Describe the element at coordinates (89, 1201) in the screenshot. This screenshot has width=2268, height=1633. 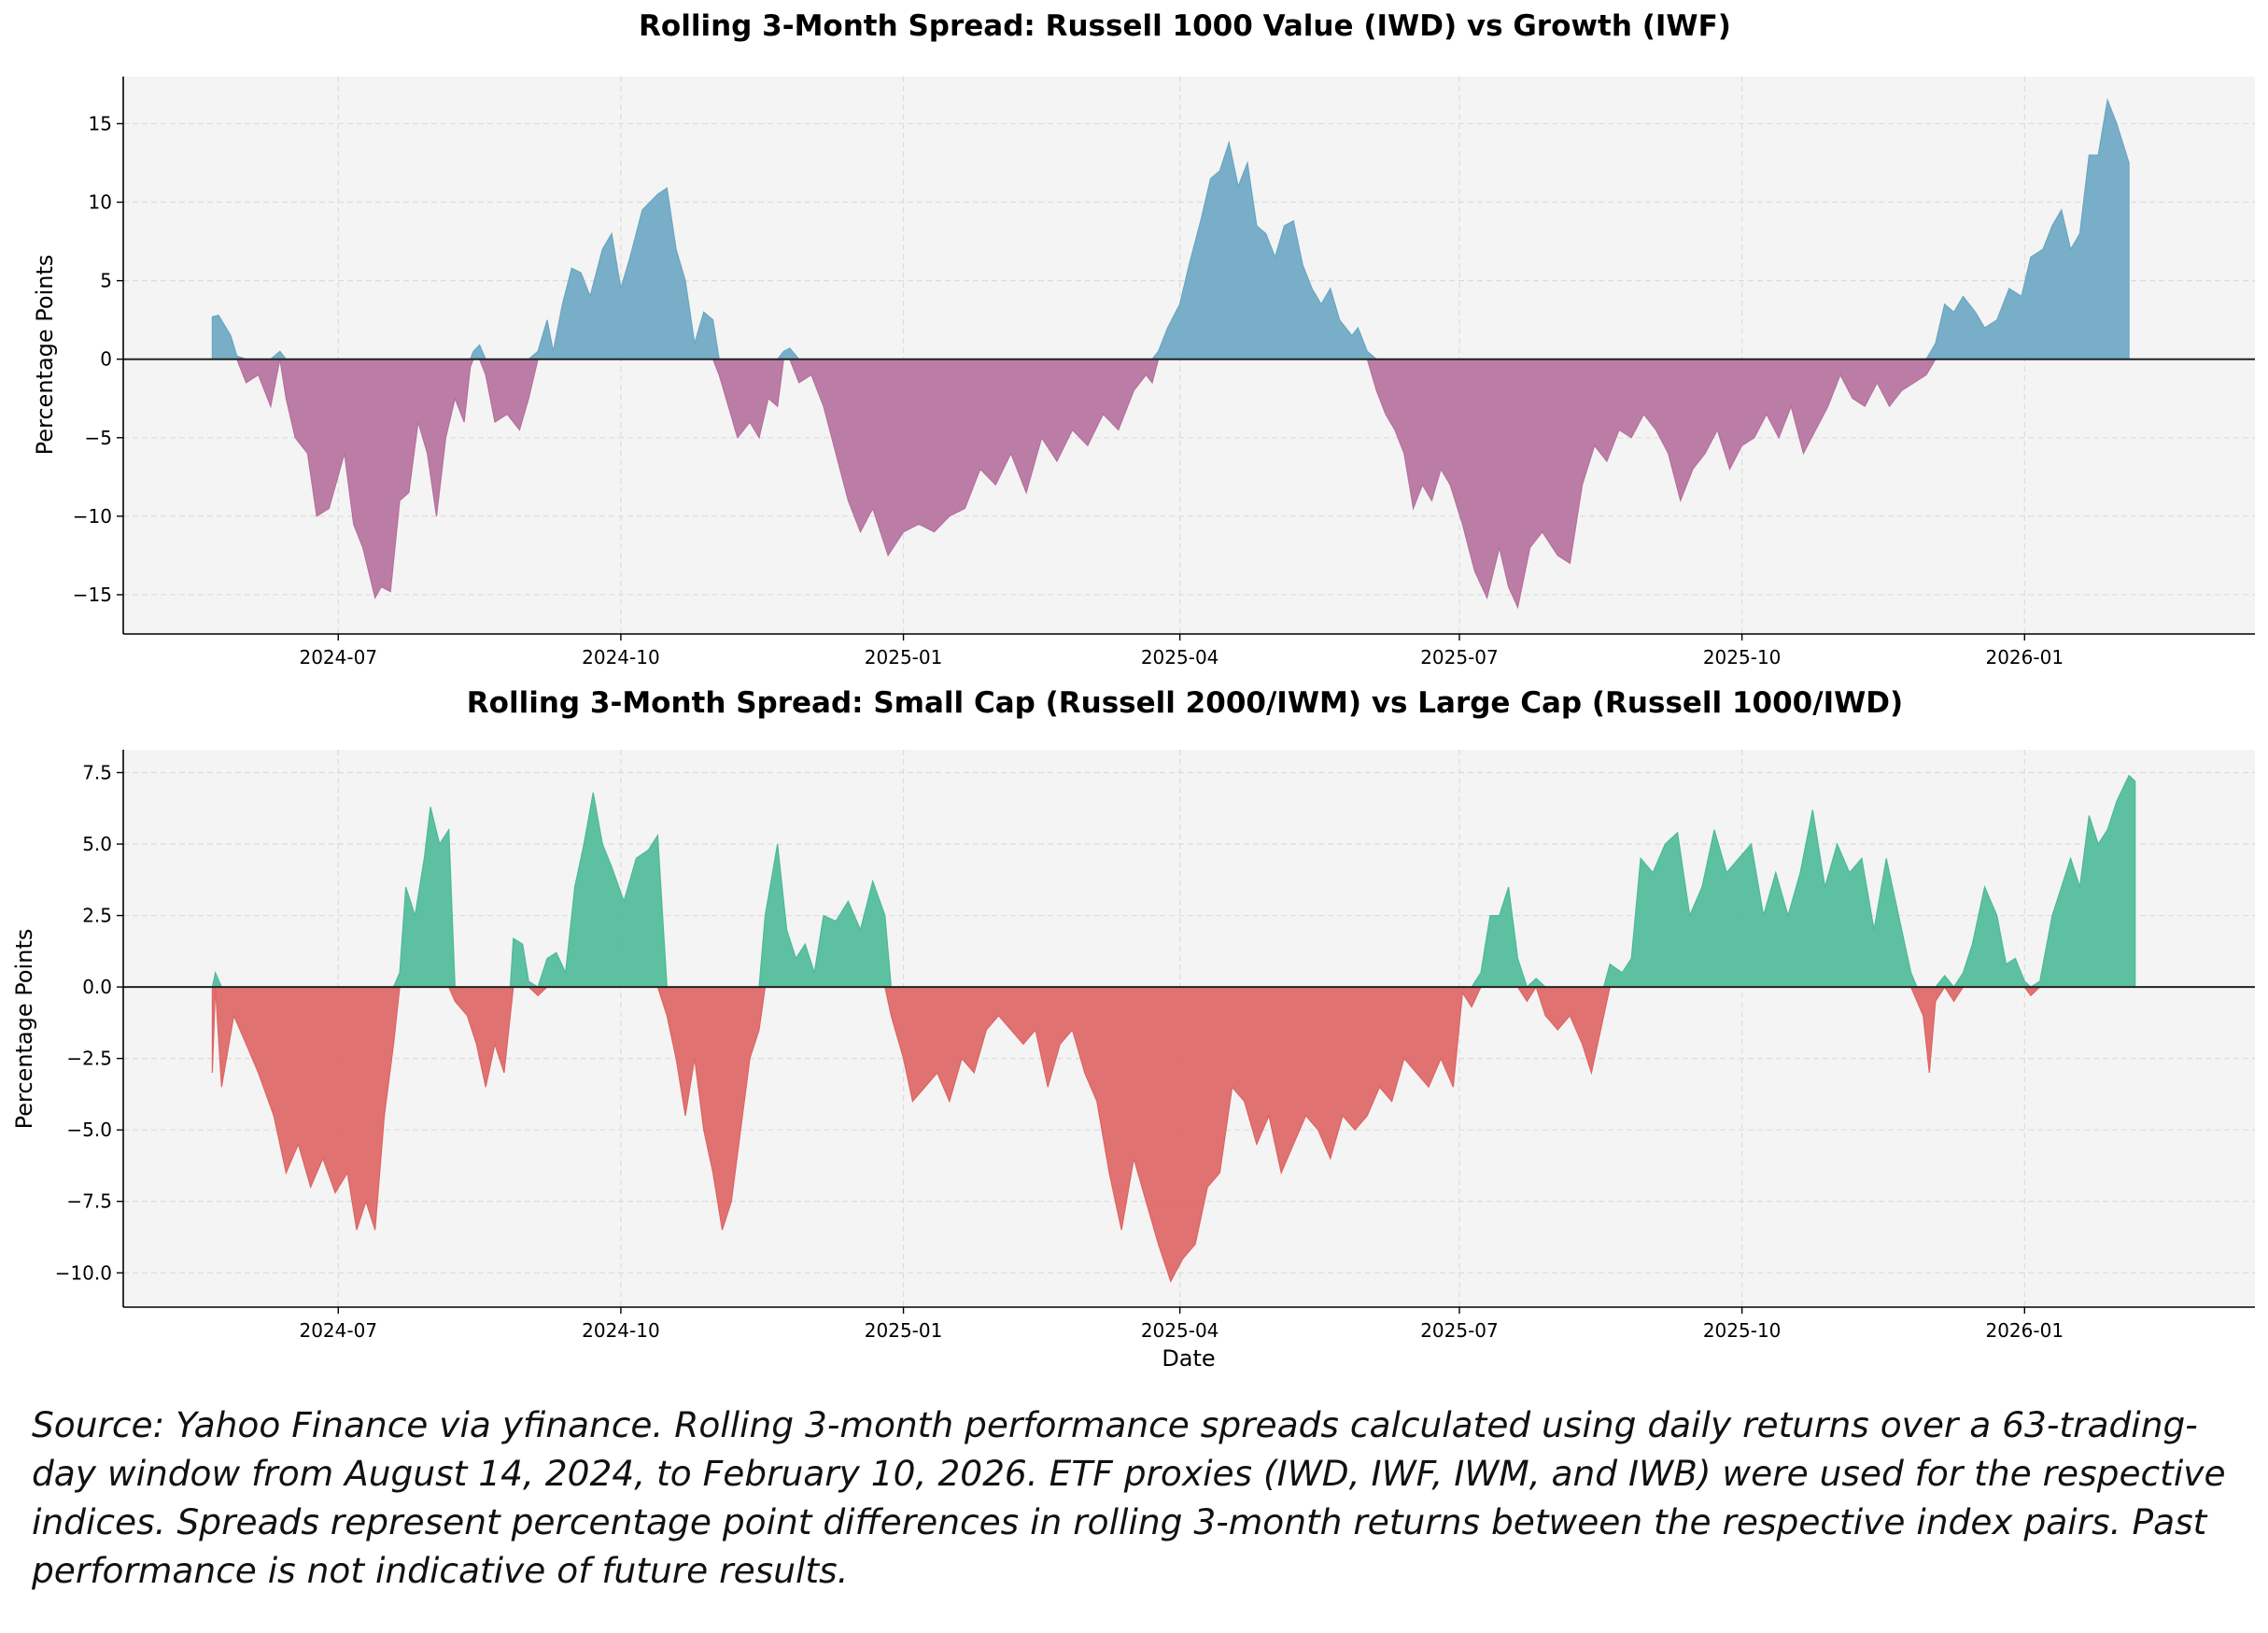
I see `y-tick-label: −7.5` at that location.